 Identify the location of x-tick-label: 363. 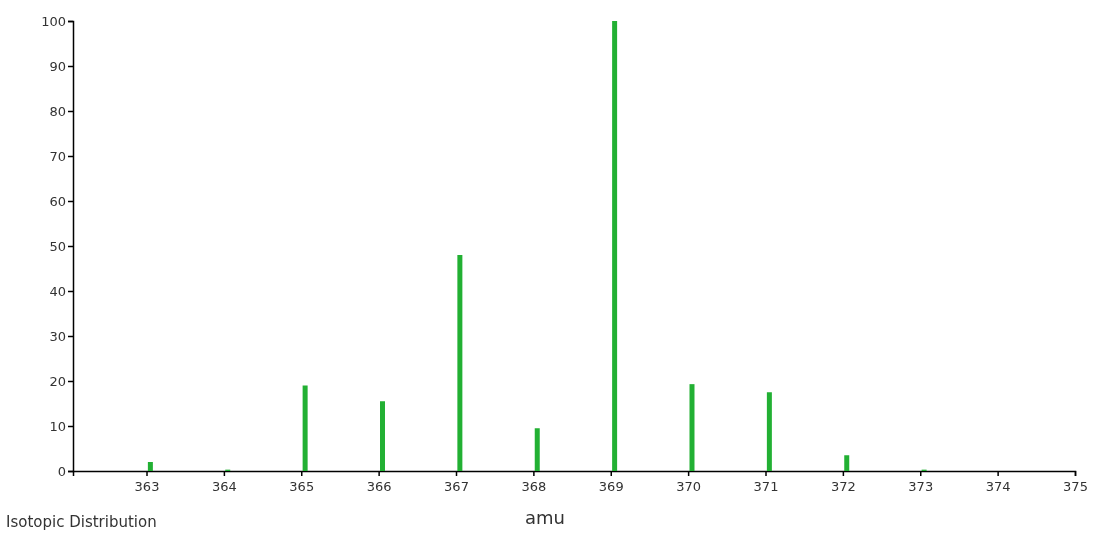
(147, 487).